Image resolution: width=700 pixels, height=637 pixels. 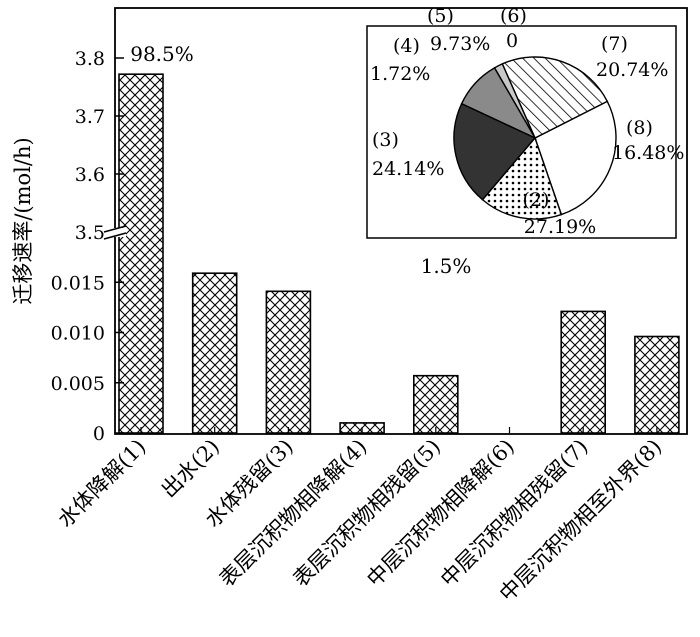 What do you see at coordinates (99, 434) in the screenshot?
I see `y-tick-label: 0` at bounding box center [99, 434].